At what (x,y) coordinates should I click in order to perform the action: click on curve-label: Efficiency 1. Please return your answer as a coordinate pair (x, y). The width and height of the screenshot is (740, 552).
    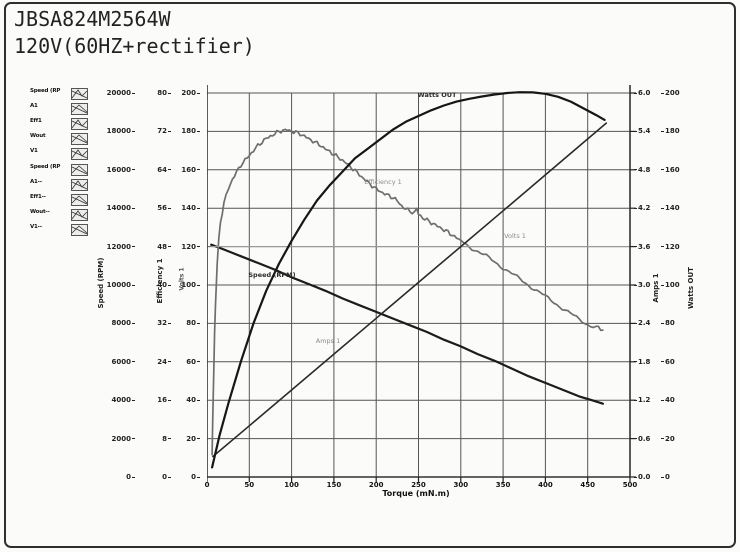
    Looking at the image, I should click on (383, 182).